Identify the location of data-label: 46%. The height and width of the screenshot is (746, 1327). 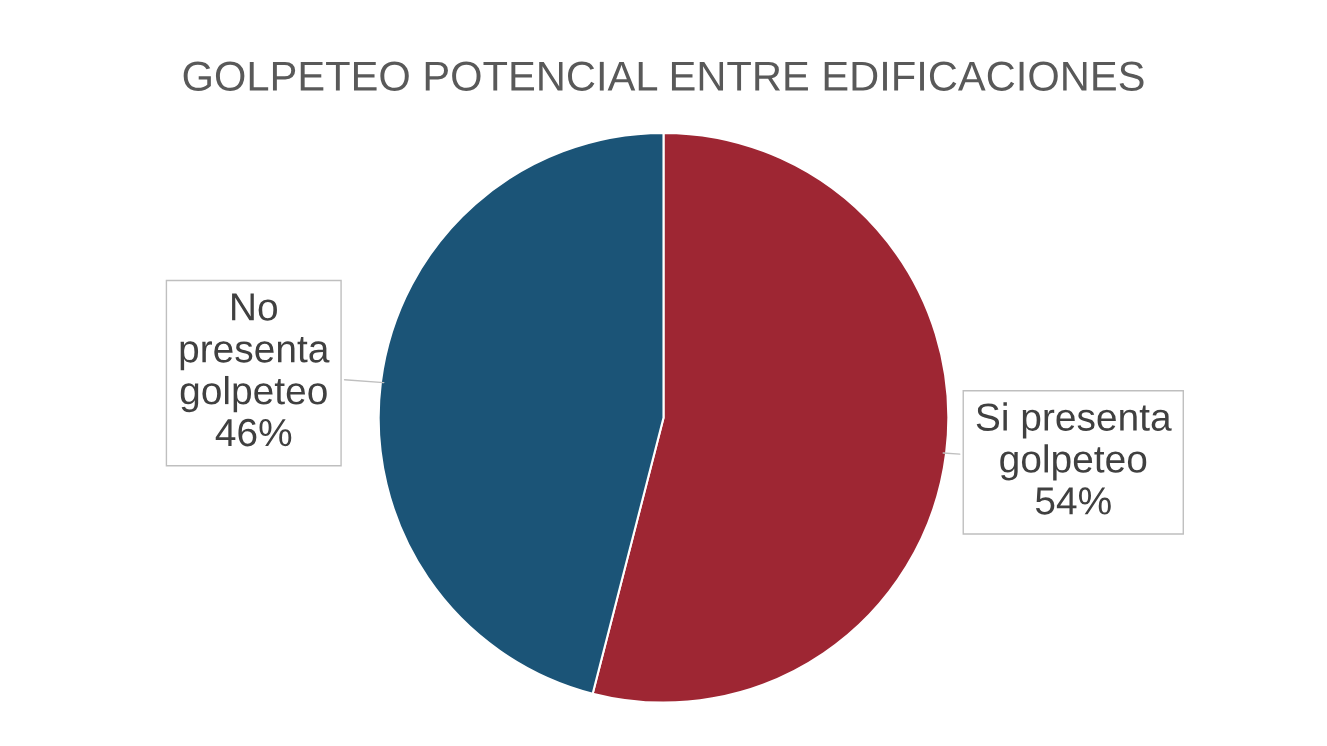
(253, 432).